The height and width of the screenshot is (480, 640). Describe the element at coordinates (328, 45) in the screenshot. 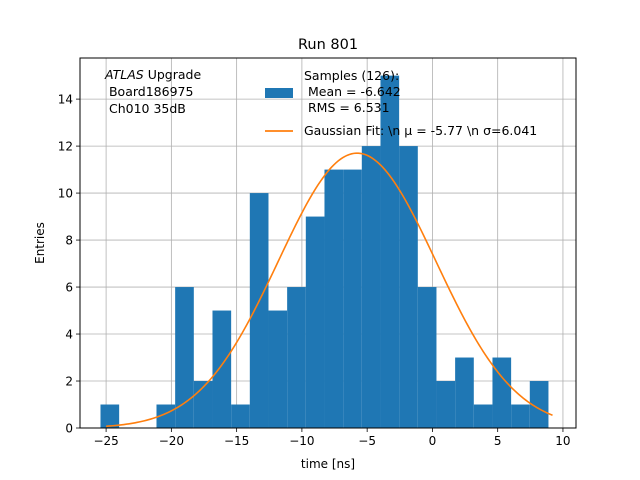

I see `chart-title: Run 801` at that location.